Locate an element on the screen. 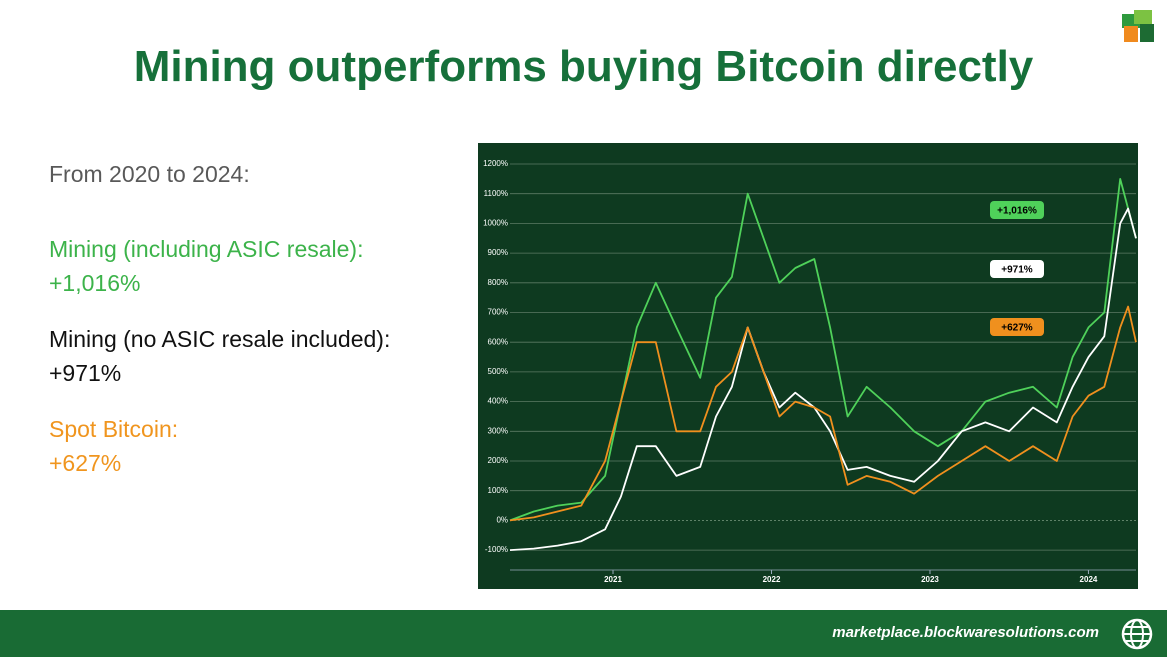 The height and width of the screenshot is (657, 1167). y-tick-label: 500% is located at coordinates (498, 371).